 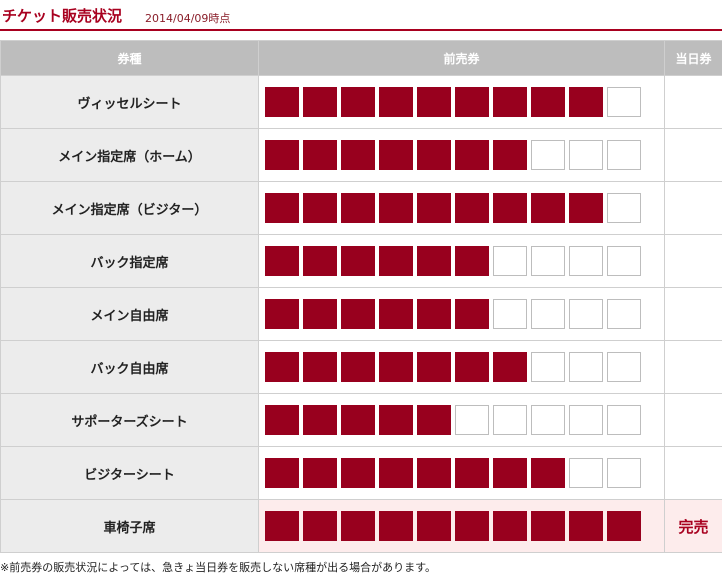 What do you see at coordinates (361, 208) in the screenshot?
I see `table-row: メイン指定席（ビジター）` at bounding box center [361, 208].